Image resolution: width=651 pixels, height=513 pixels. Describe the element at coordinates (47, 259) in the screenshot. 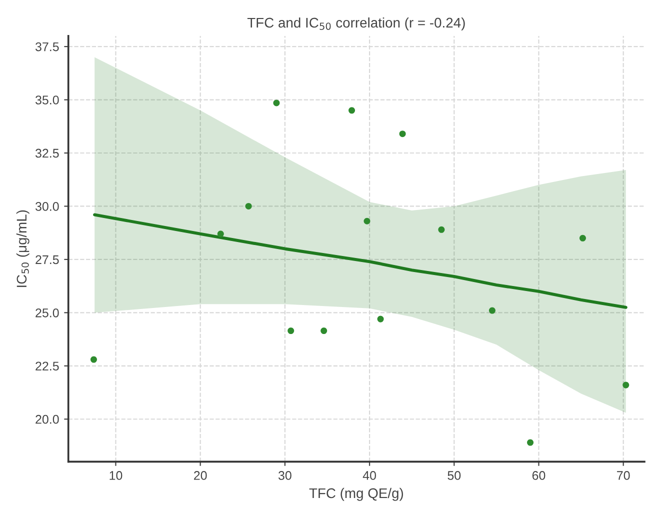

I see `y-tick-label: 27.5` at that location.